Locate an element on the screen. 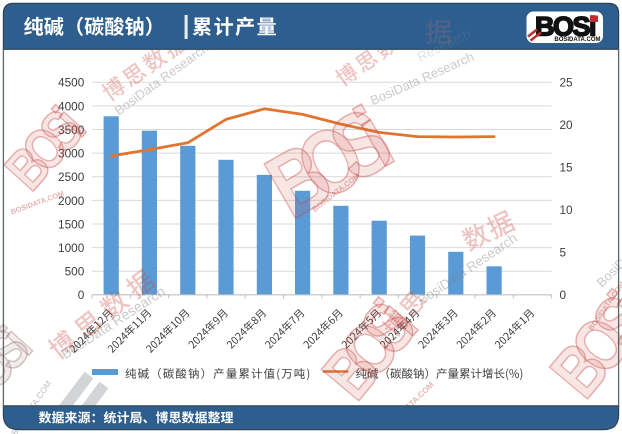 This screenshot has width=622, height=434. svg-text: 20 is located at coordinates (567, 125).